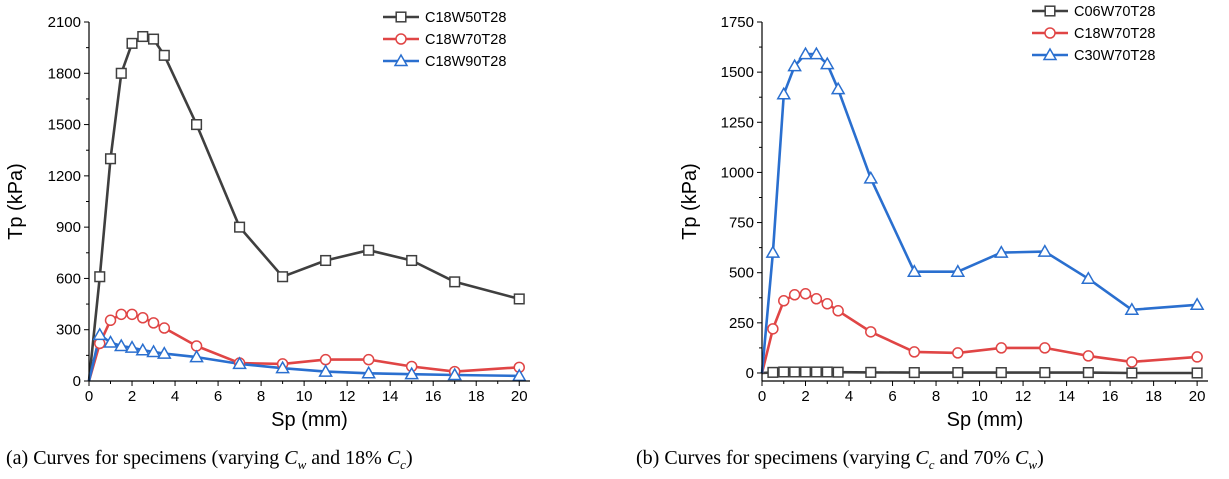 This screenshot has height=479, width=1229. I want to click on y-tick-label-b-5: 1250, so click(737, 122).